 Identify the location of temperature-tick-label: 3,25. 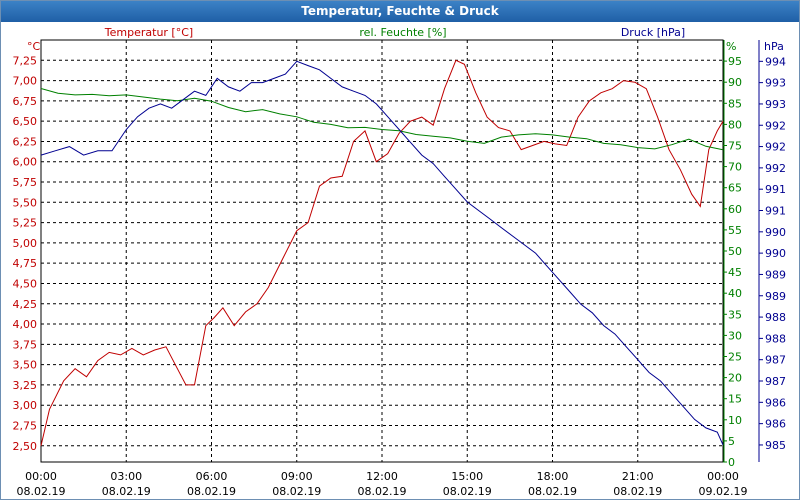
(25, 385).